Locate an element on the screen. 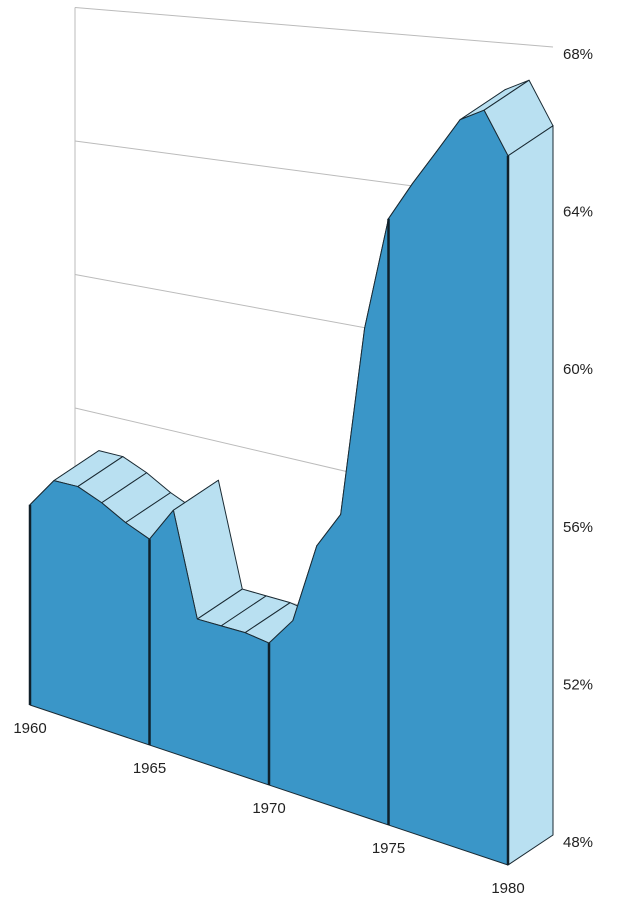  y-tick-label: 56% is located at coordinates (578, 527).